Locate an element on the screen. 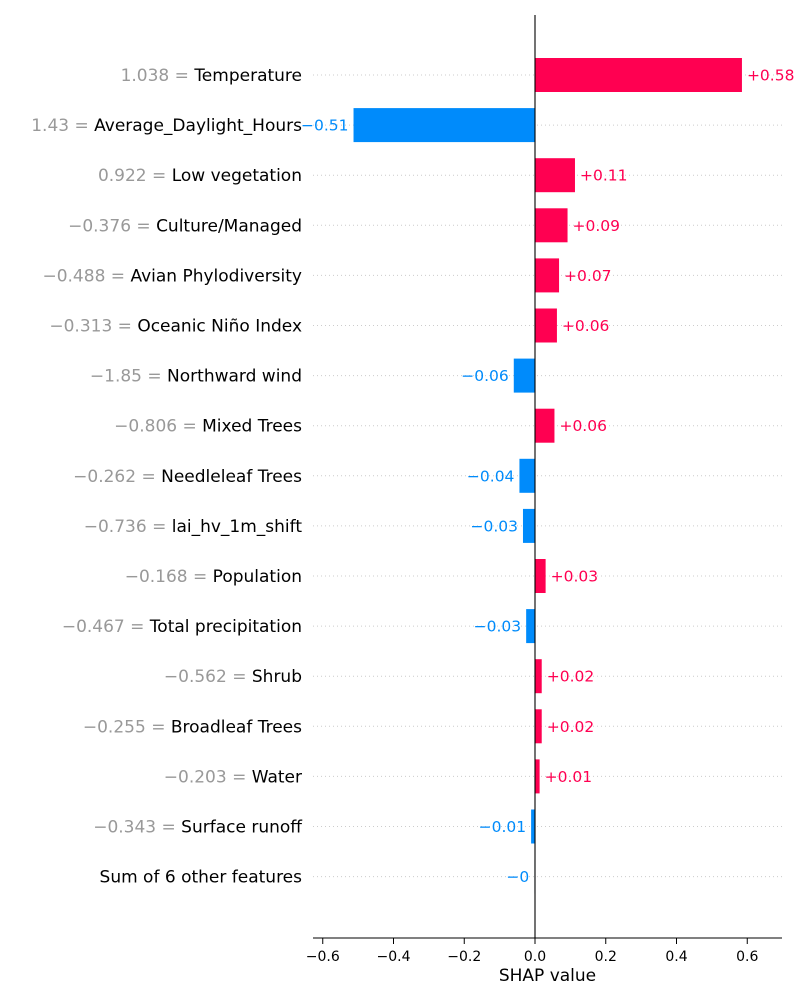  feature-value: −0.806 = is located at coordinates (158, 427).